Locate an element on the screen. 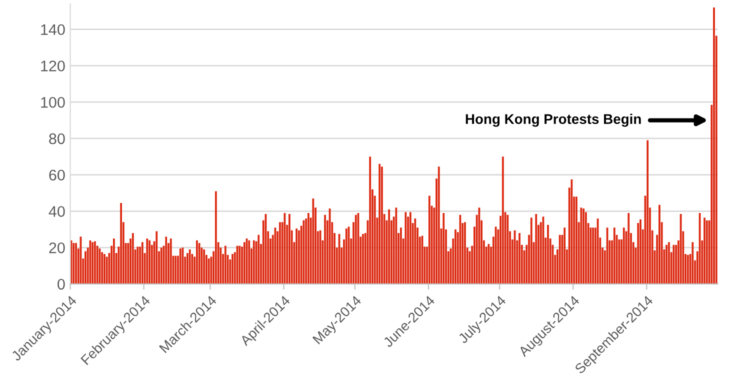 The height and width of the screenshot is (389, 740). y-tick-label: 40 is located at coordinates (56, 211).